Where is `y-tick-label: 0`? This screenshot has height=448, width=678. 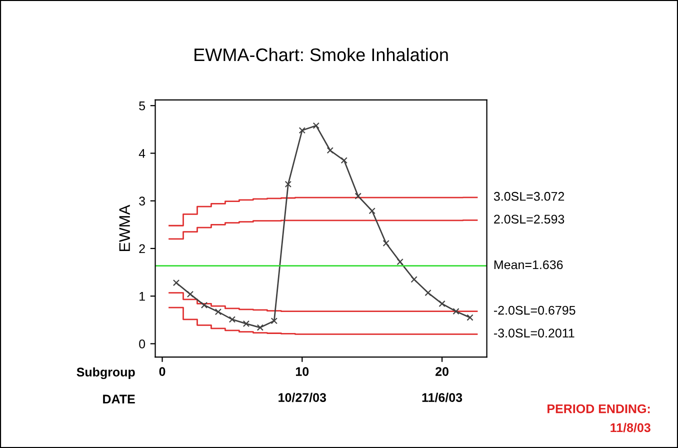 y-tick-label: 0 is located at coordinates (142, 344).